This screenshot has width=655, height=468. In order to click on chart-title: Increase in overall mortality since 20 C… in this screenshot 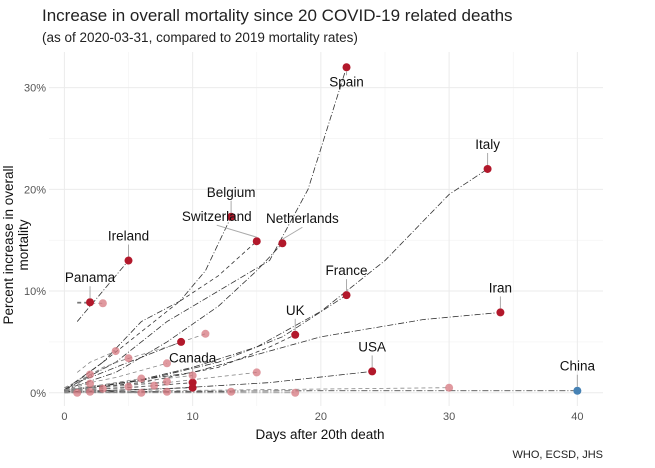, I will do `click(277, 15)`.